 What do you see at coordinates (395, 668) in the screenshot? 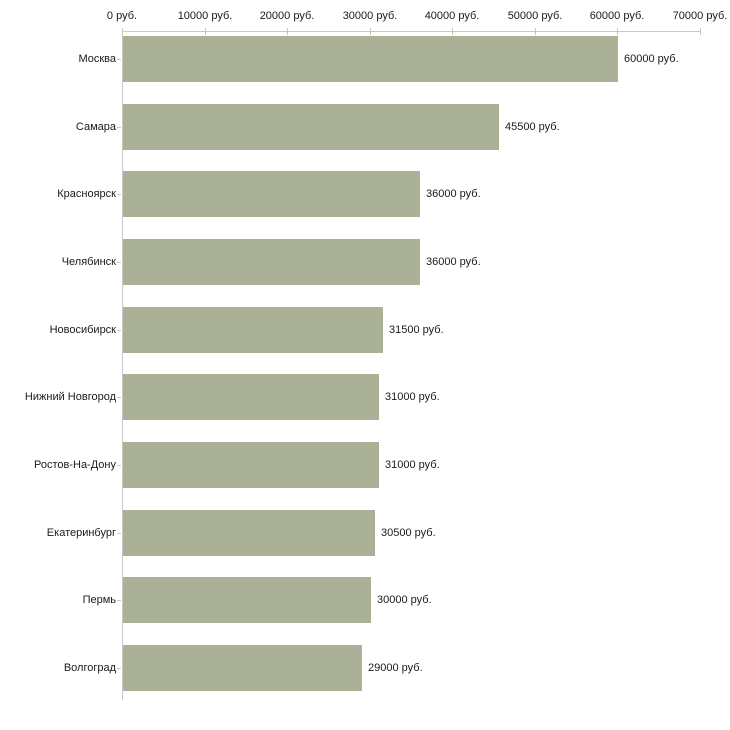
I see `bar-value-label: 29000 руб.` at bounding box center [395, 668].